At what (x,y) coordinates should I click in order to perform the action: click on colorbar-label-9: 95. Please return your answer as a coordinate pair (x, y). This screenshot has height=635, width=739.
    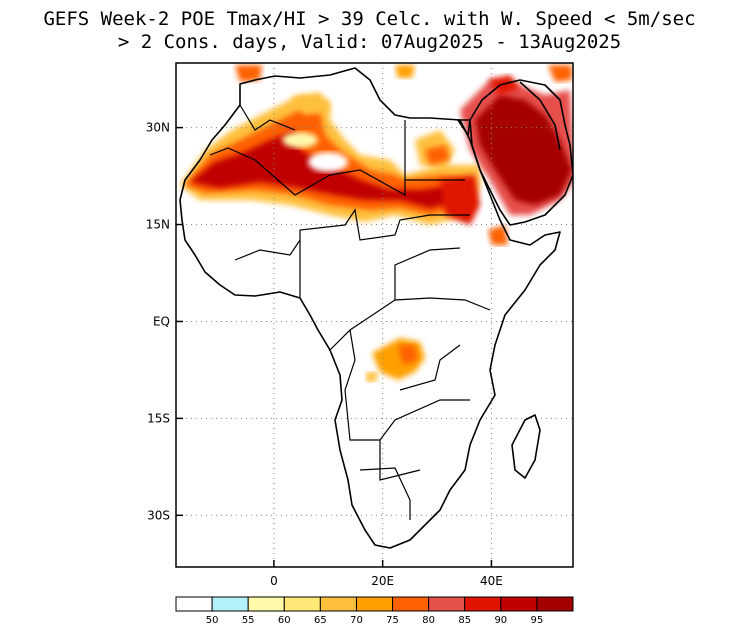
    Looking at the image, I should click on (537, 620).